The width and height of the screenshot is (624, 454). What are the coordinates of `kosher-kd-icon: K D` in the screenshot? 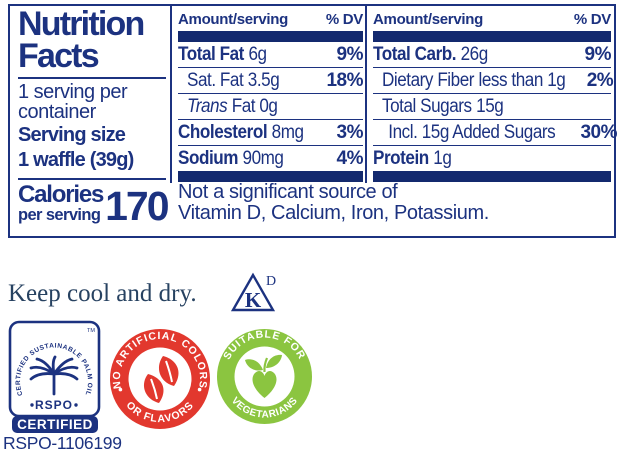 It's located at (255, 295).